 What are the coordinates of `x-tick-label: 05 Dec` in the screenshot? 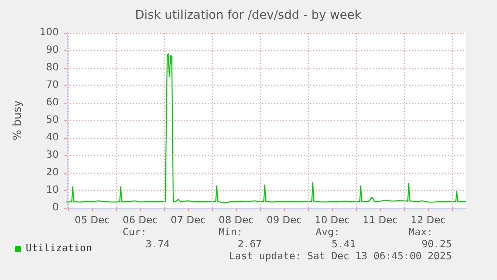 It's located at (92, 221).